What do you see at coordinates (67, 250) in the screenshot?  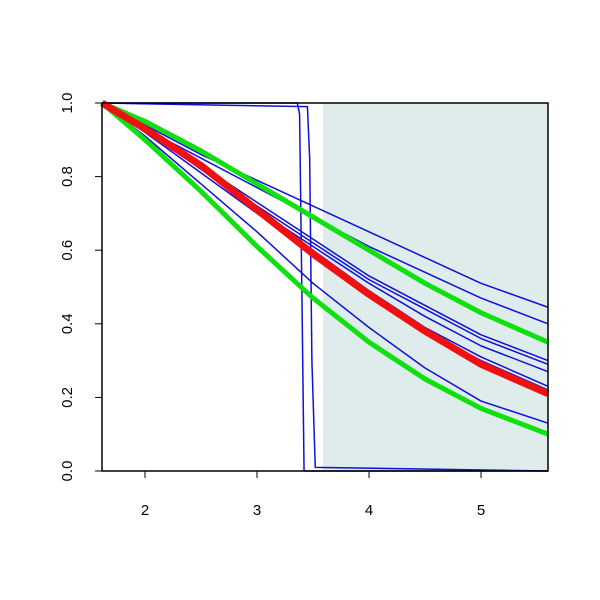 I see `y-tick-label: 0.6` at bounding box center [67, 250].